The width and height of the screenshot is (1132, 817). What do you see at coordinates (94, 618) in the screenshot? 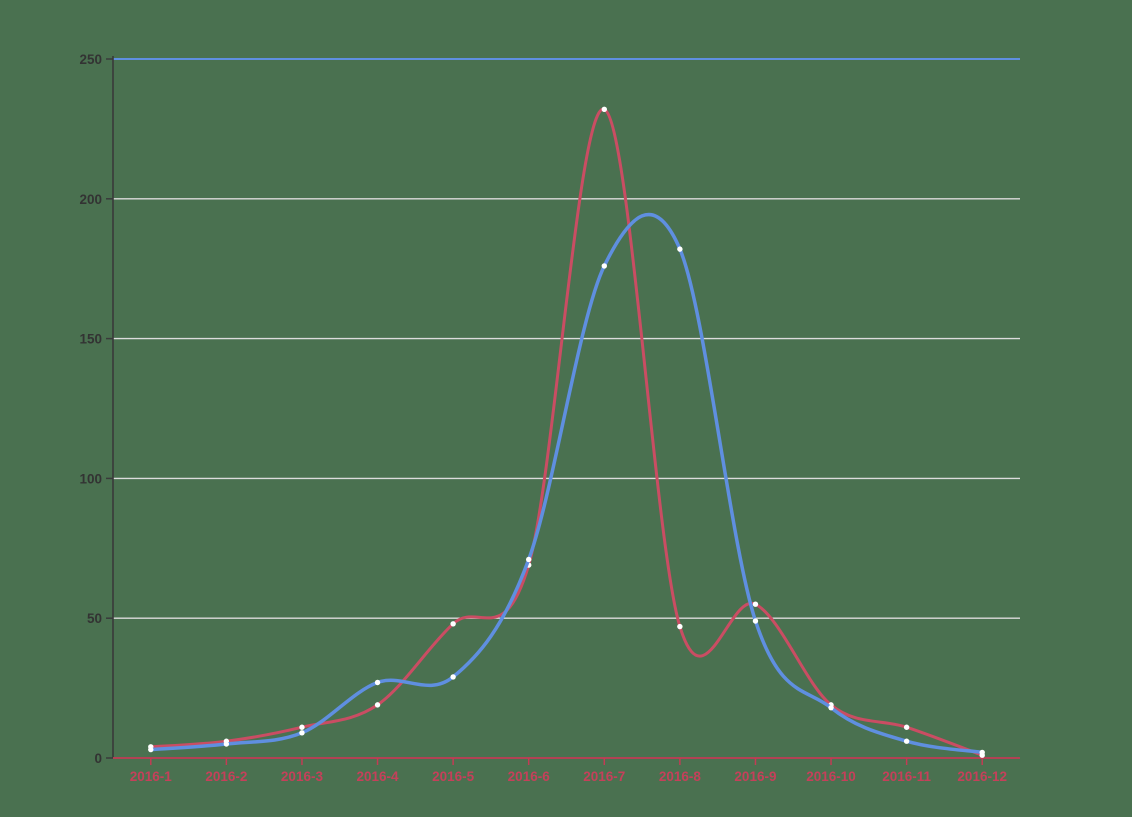
I see `y-axis-label: 50` at bounding box center [94, 618].